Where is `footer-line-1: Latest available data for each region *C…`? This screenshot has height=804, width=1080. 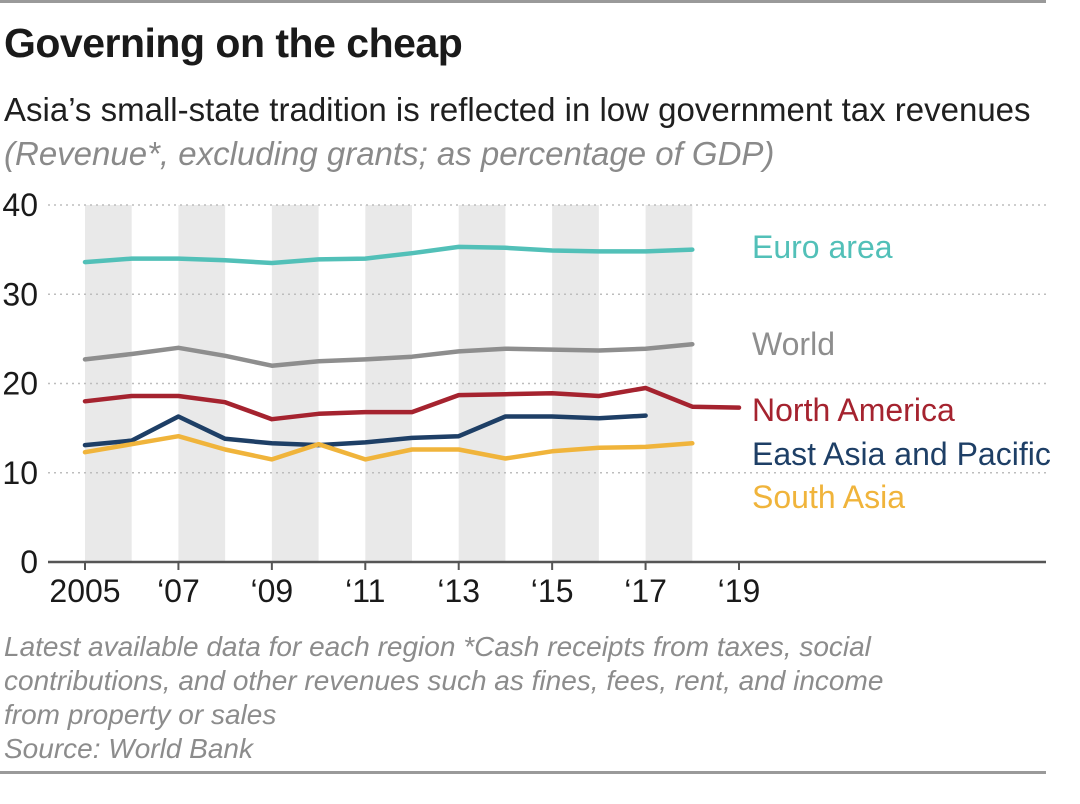
footer-line-1: Latest available data for each region *C… is located at coordinates (437, 646).